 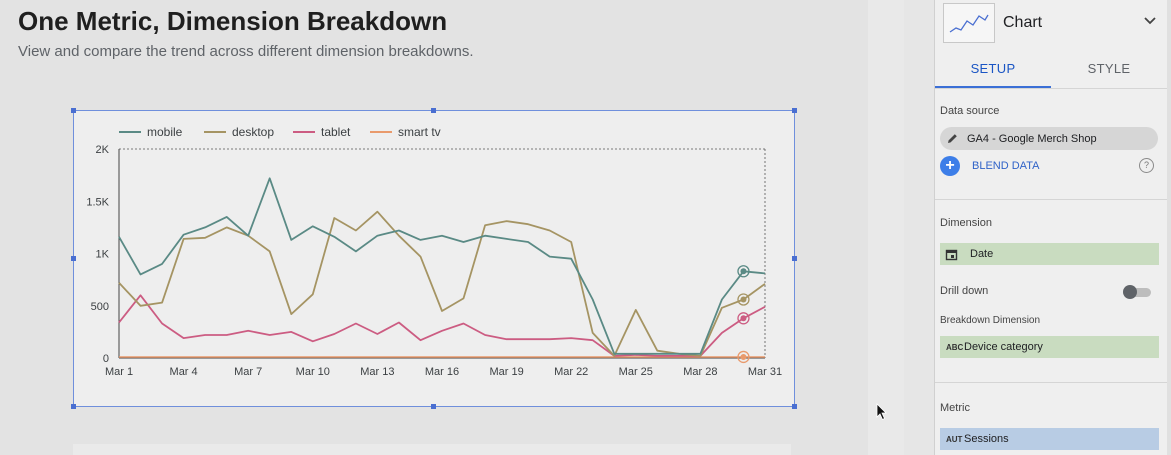 I want to click on pencil-icon, so click(x=952, y=138).